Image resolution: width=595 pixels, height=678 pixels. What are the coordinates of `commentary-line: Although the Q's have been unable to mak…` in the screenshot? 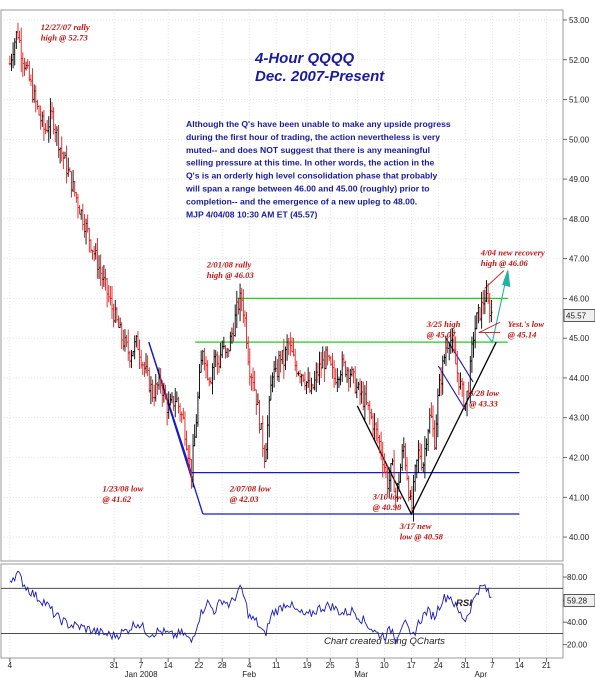 It's located at (318, 124).